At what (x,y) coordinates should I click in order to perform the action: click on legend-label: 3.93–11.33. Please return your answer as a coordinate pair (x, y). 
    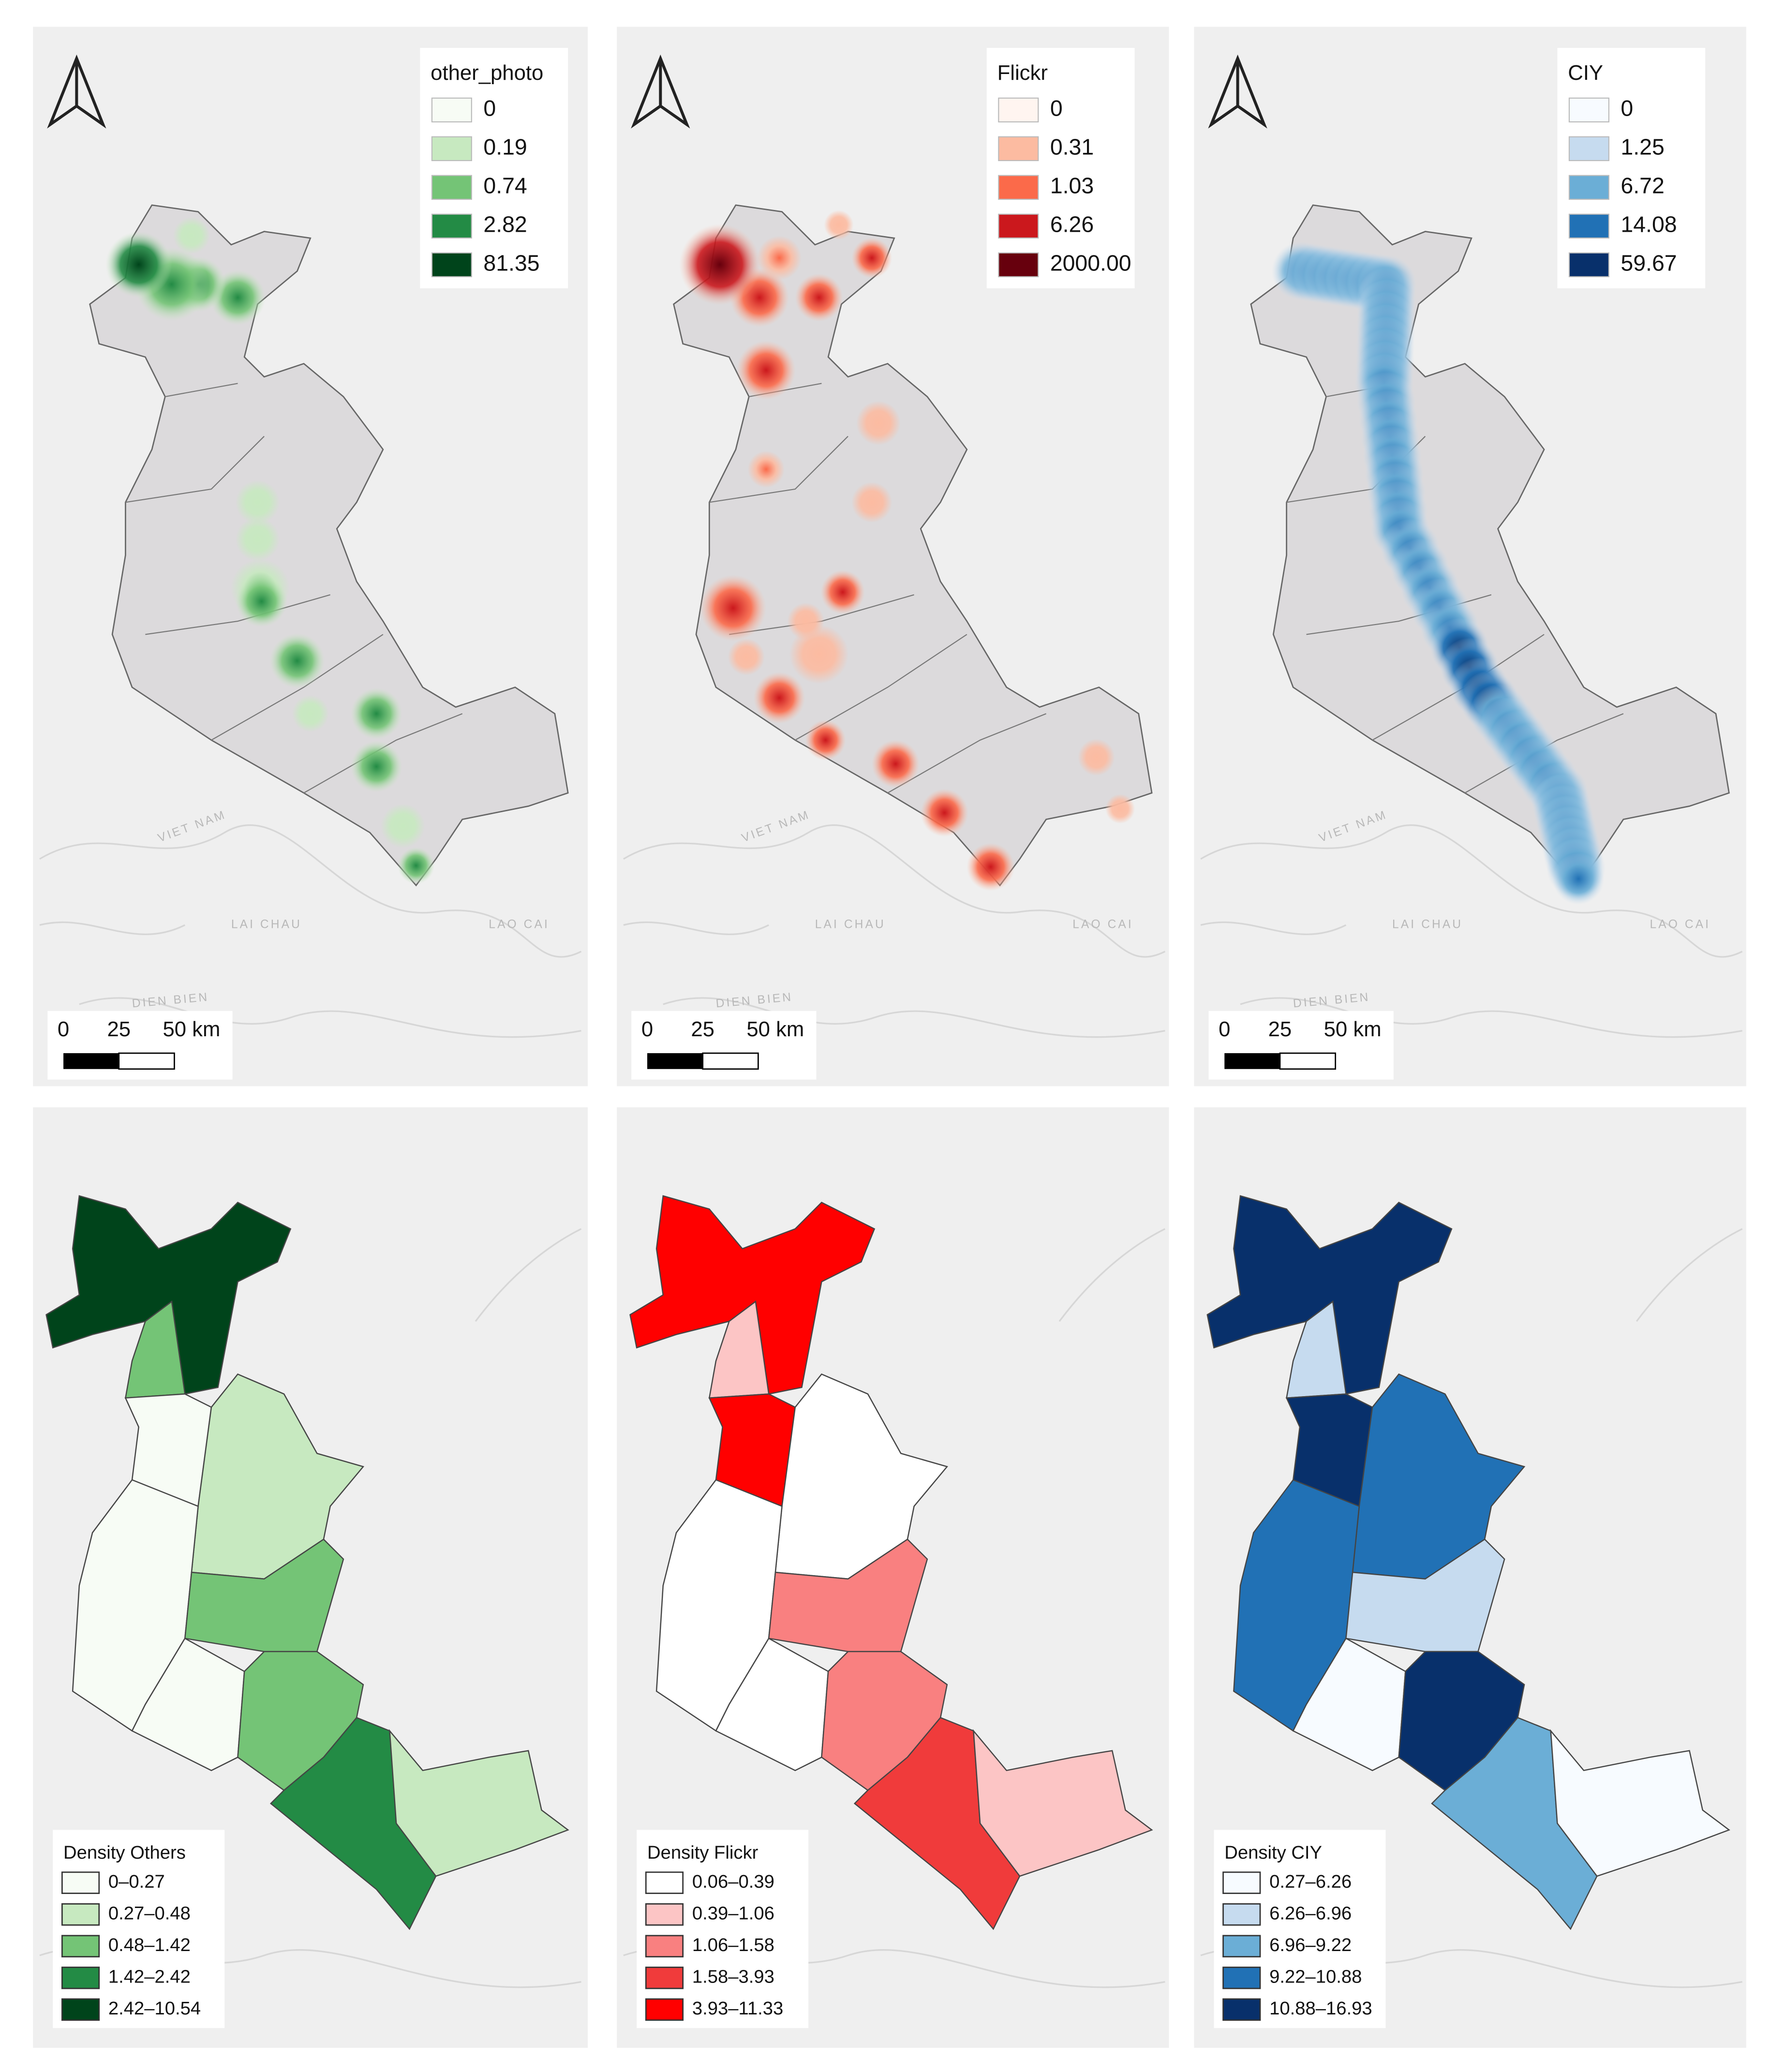
    Looking at the image, I should click on (737, 2008).